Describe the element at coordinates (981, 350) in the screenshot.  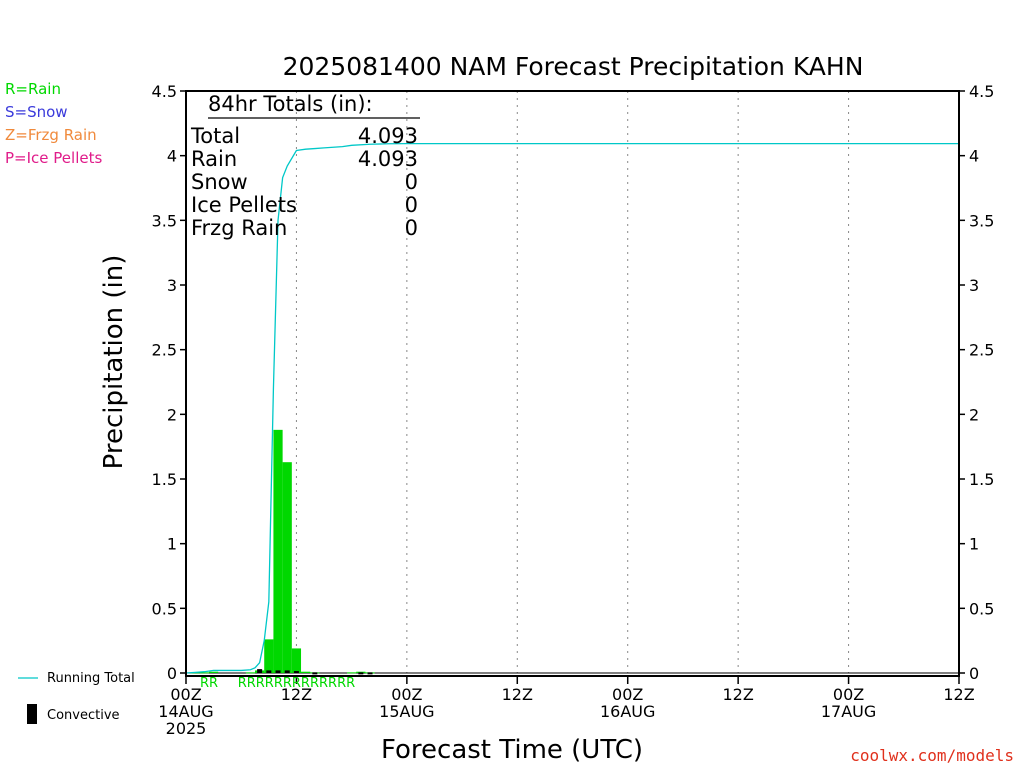
I see `y-tick-label-right: 2.5` at that location.